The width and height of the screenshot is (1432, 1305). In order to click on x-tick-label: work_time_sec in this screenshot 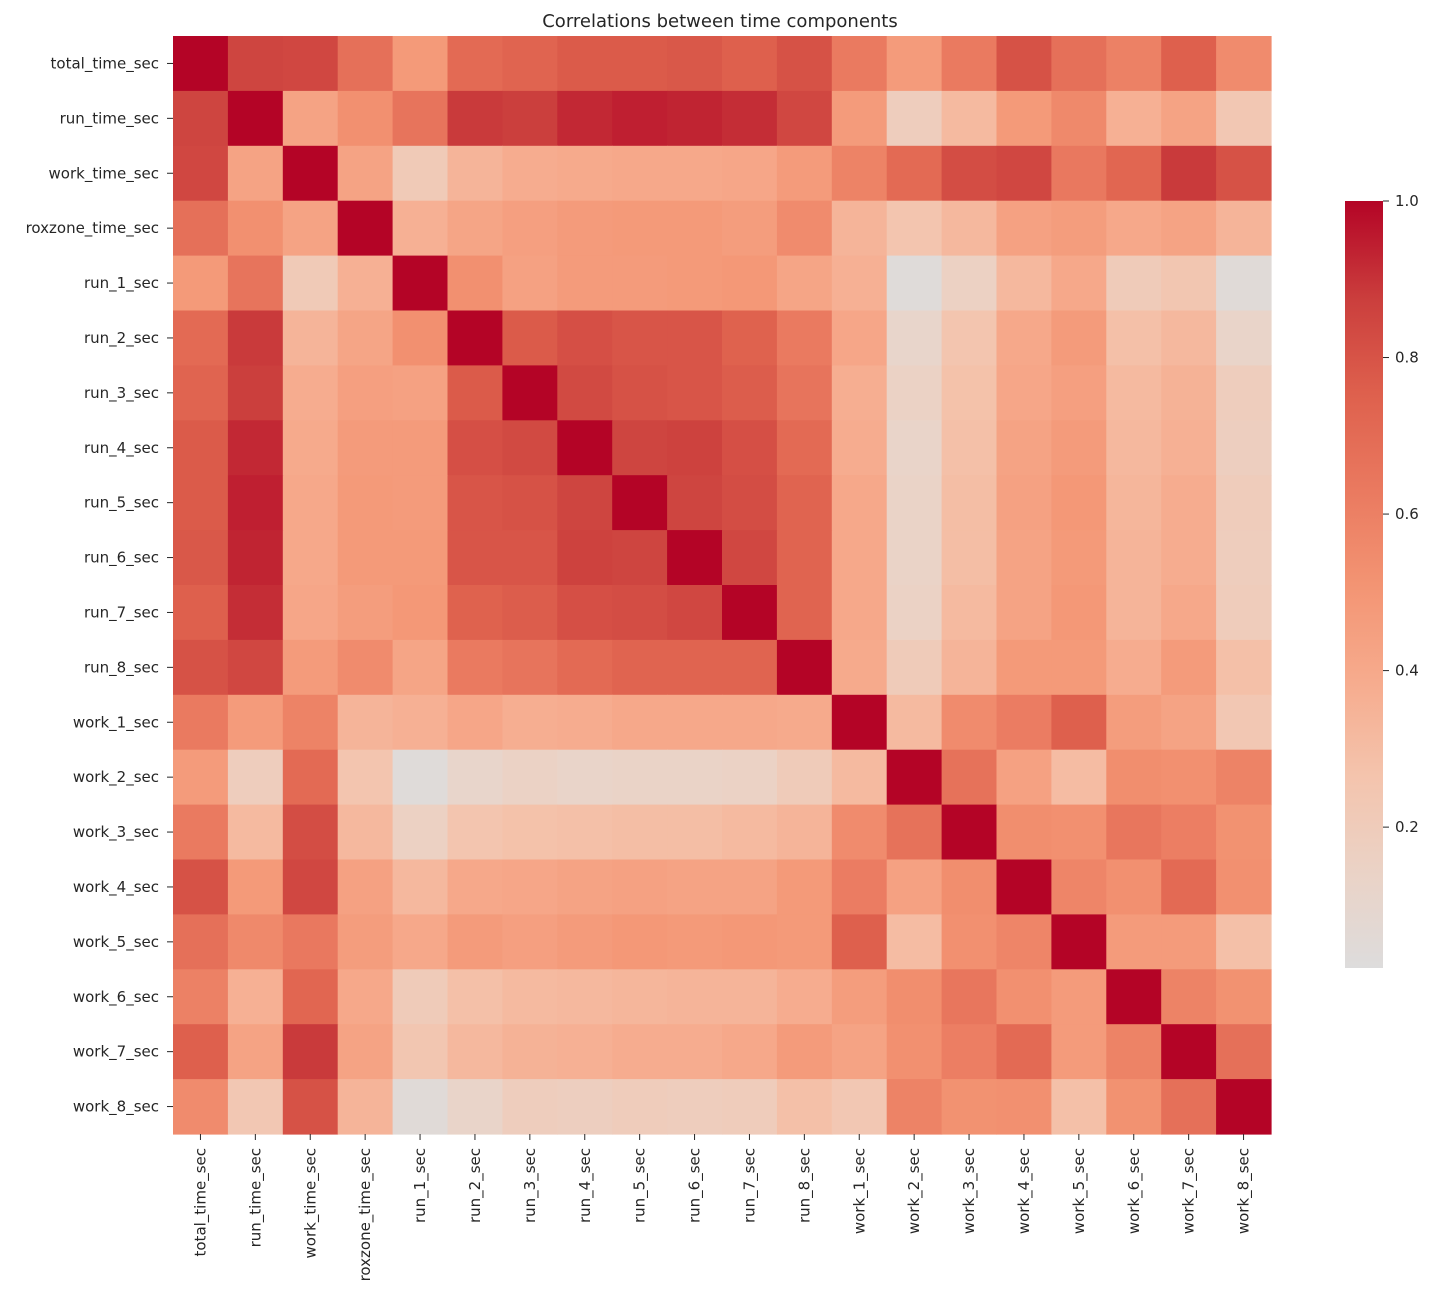, I will do `click(310, 1203)`.